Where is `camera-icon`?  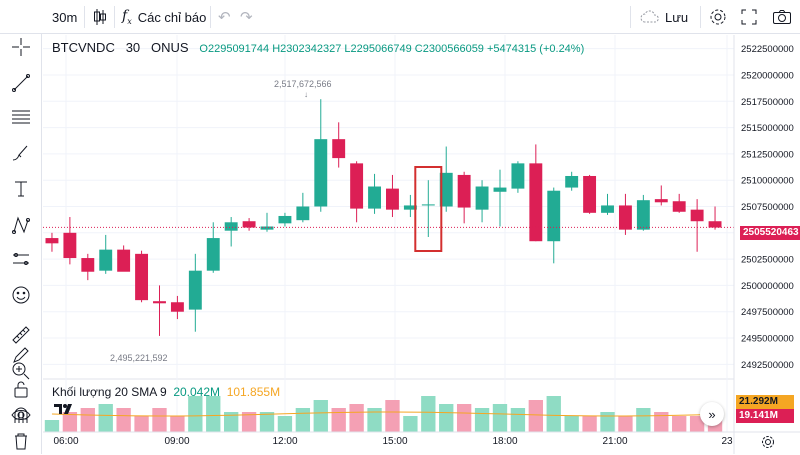 camera-icon is located at coordinates (782, 17).